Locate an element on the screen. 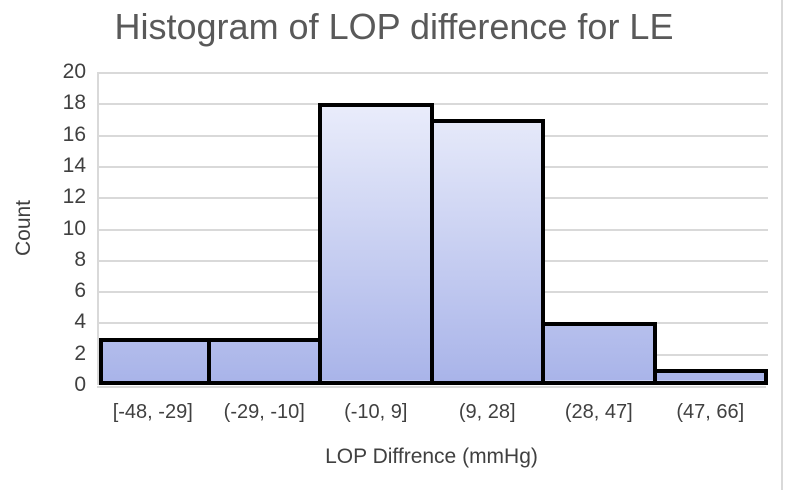 This screenshot has width=788, height=490. x-tick-label-3: (9, 28] is located at coordinates (487, 412).